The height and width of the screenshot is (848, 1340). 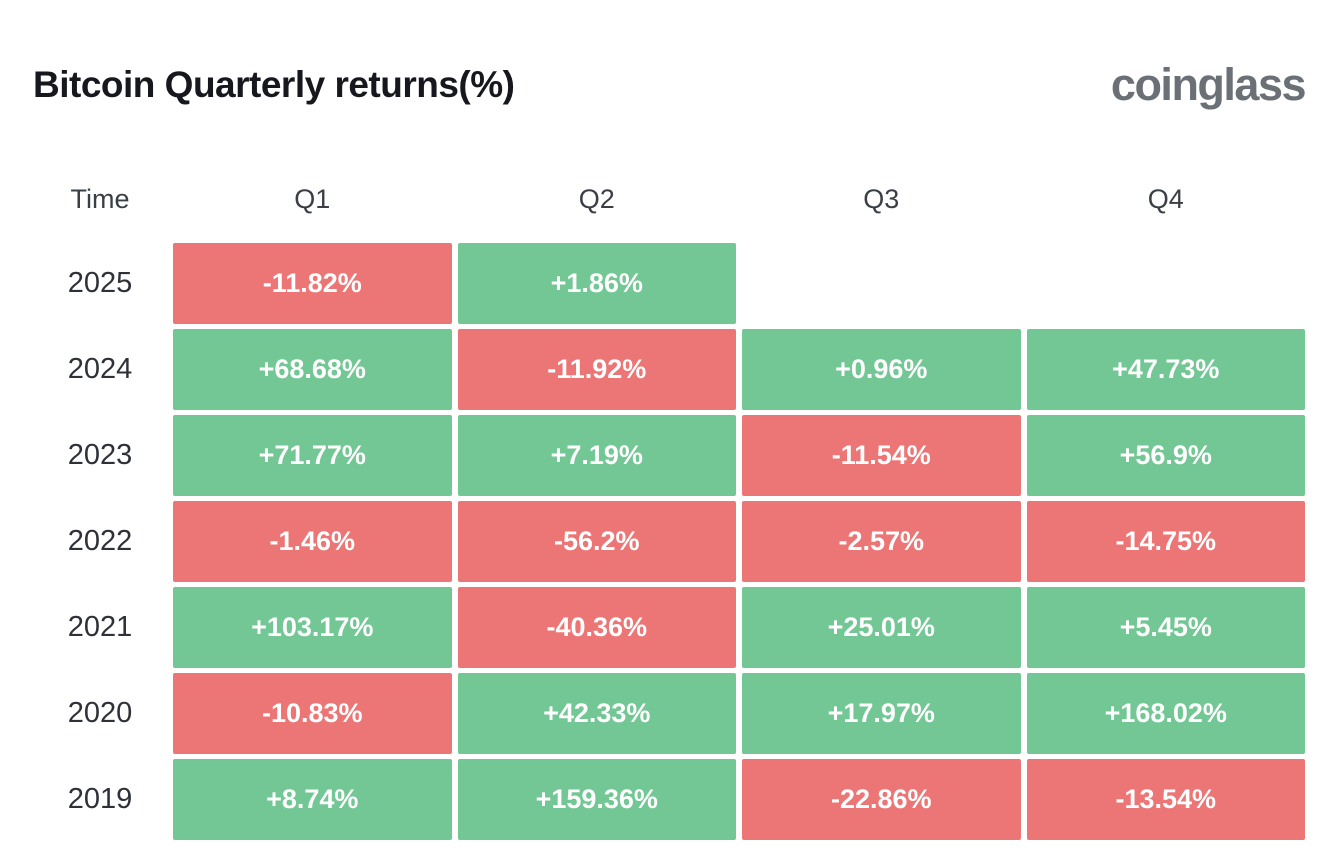 What do you see at coordinates (596, 369) in the screenshot?
I see `return-cell: -11.92%` at bounding box center [596, 369].